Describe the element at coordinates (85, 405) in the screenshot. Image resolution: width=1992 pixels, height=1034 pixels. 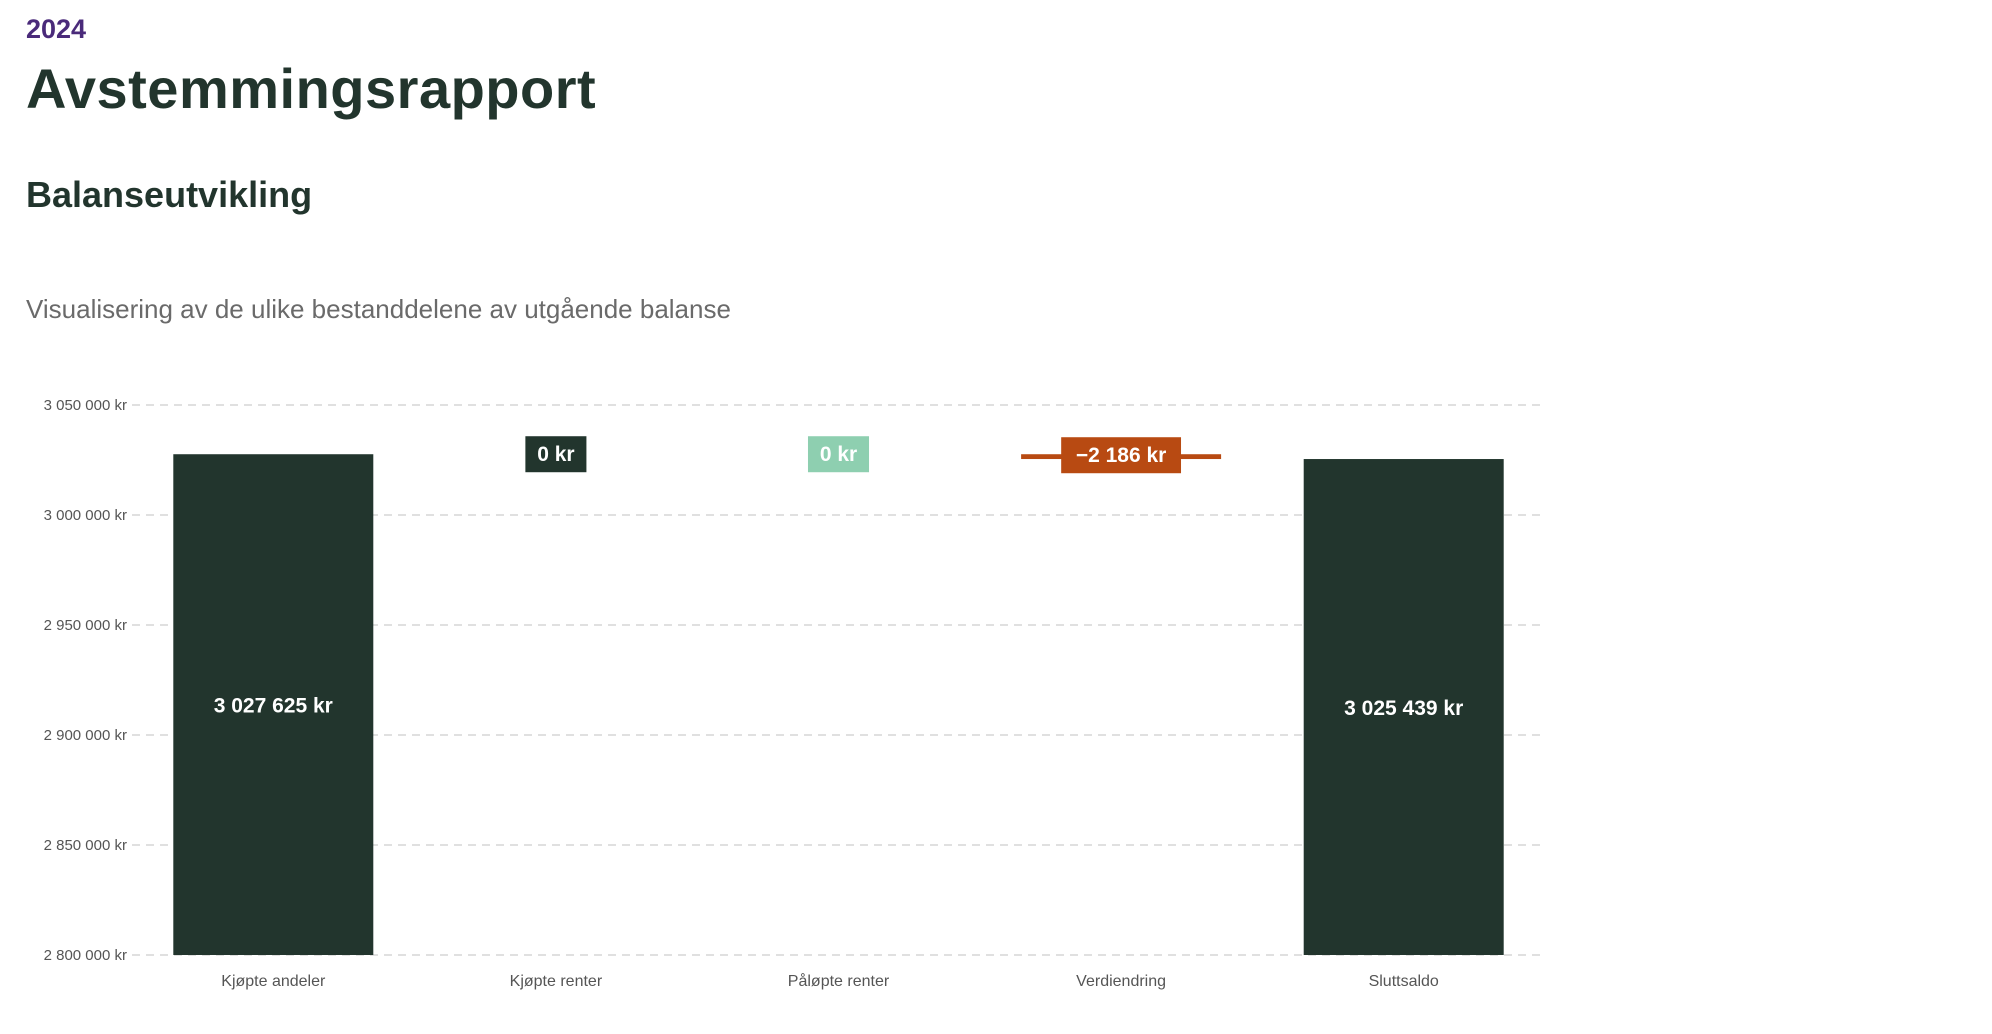
I see `y-tick-label: 3 050 000 kr` at that location.